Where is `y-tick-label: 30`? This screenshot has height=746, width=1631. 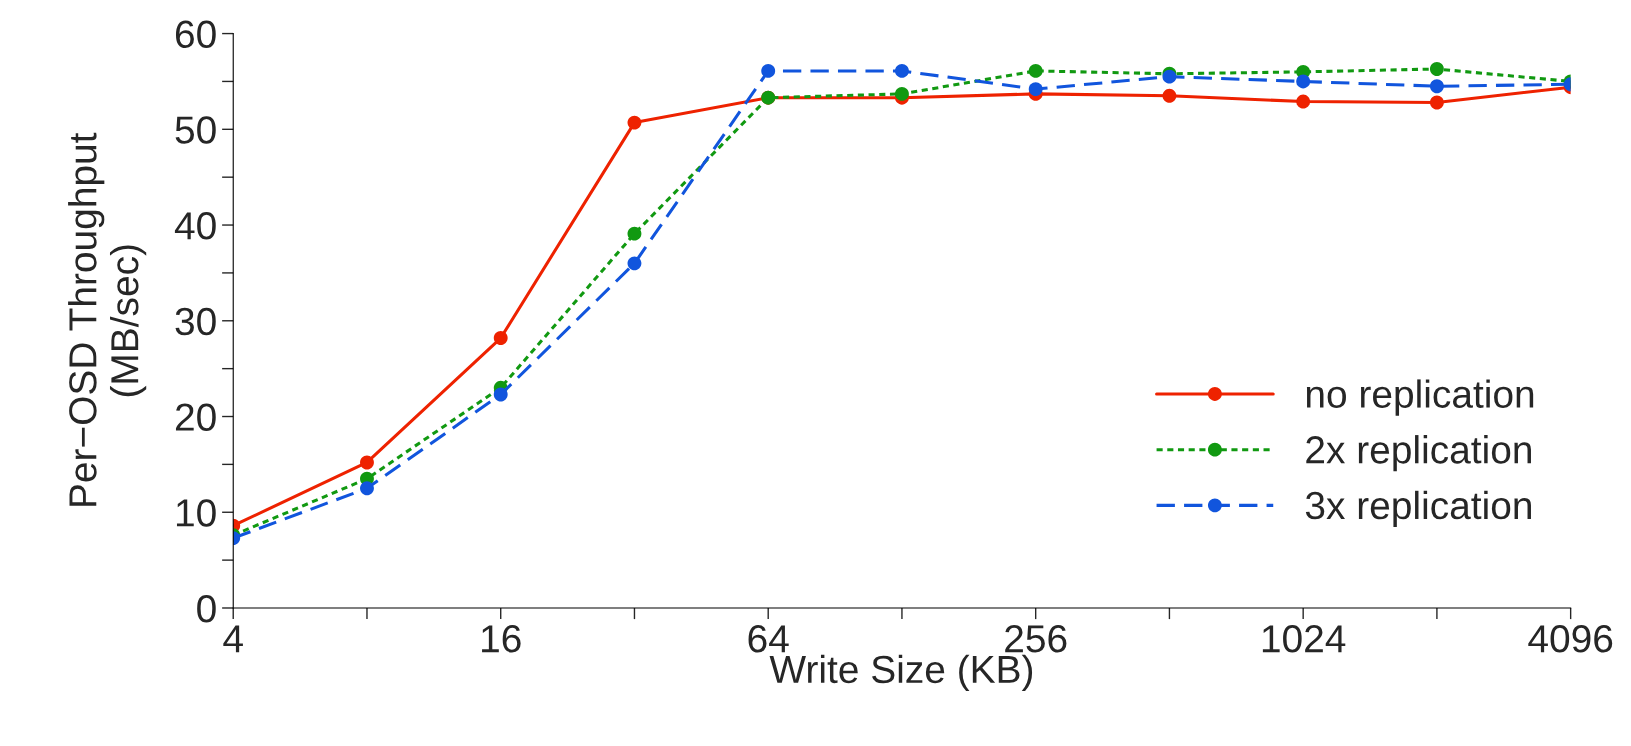 y-tick-label: 30 is located at coordinates (195, 321).